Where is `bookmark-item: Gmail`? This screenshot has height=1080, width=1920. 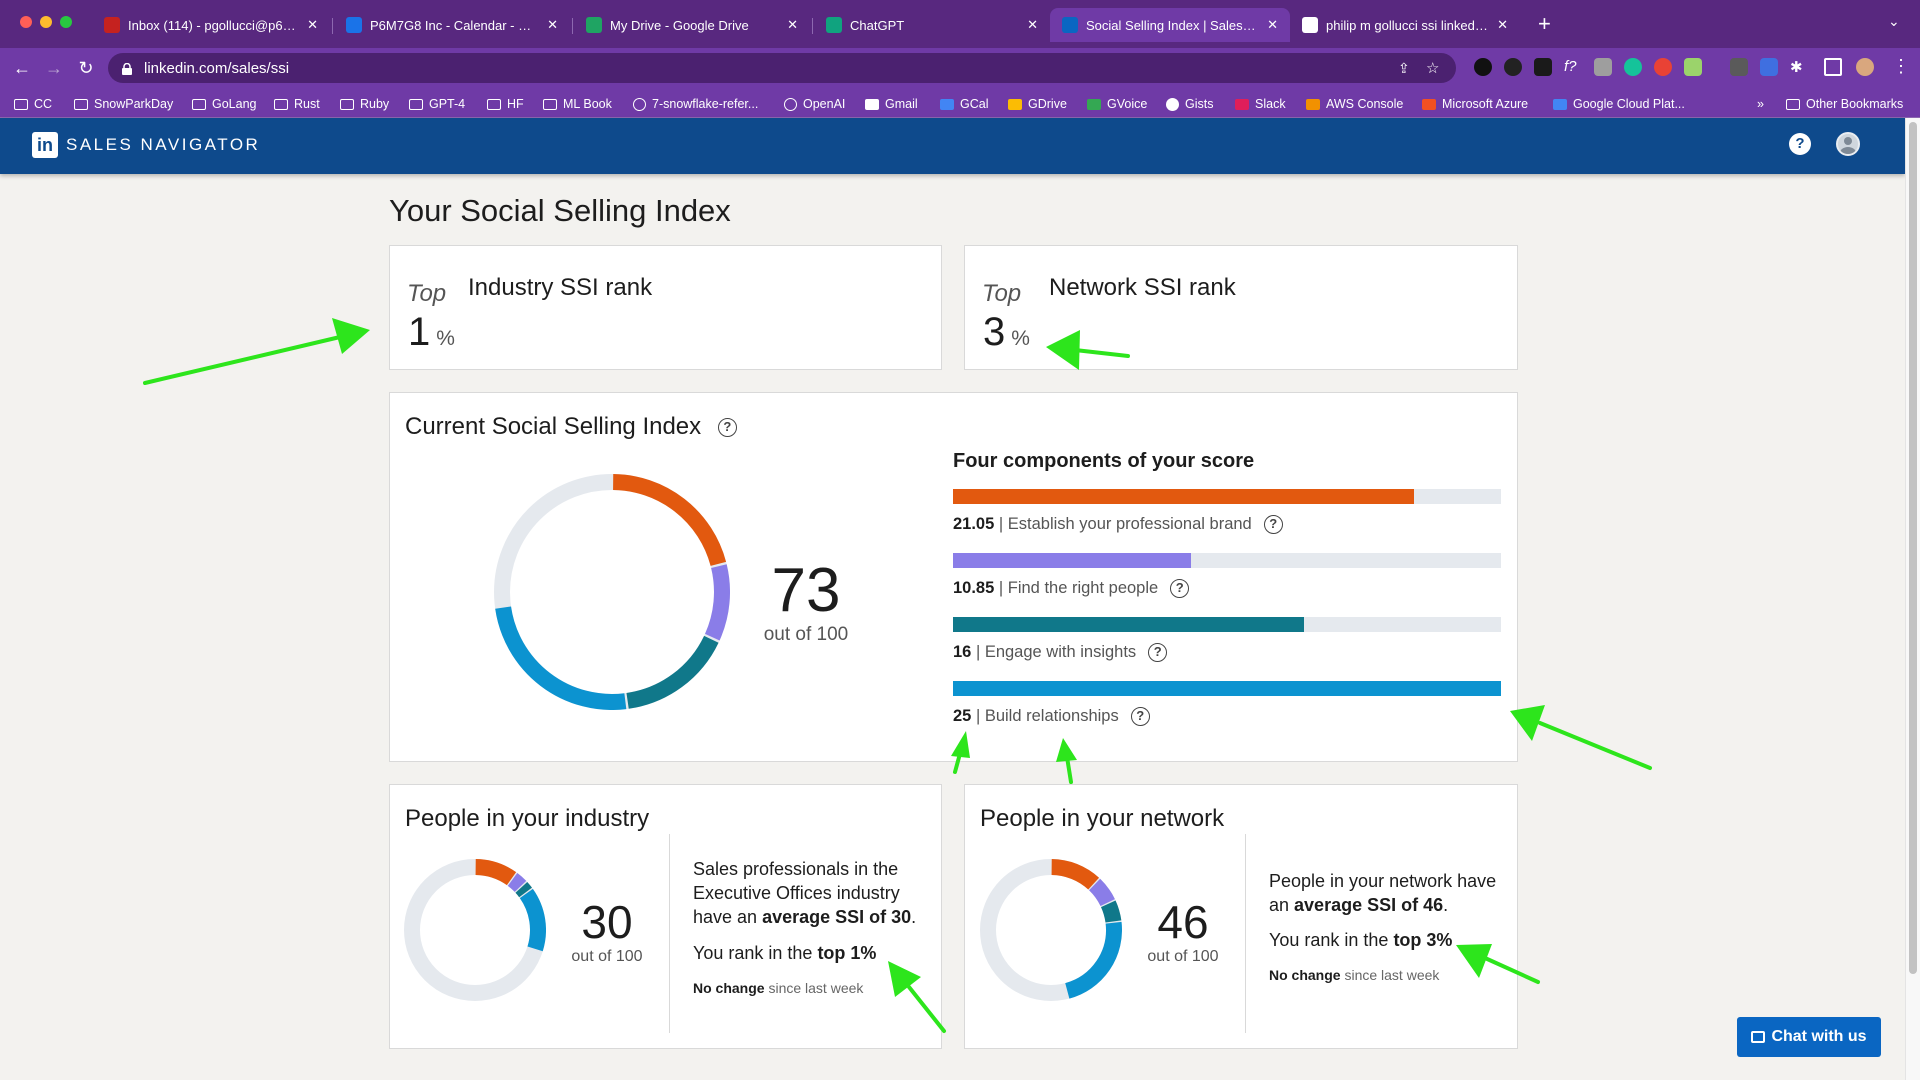 bookmark-item: Gmail is located at coordinates (891, 104).